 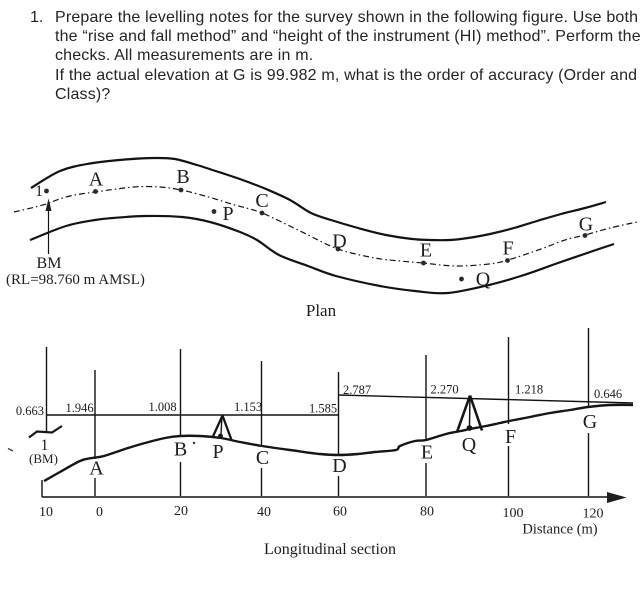 I want to click on svg-text: 80, so click(x=427, y=512).